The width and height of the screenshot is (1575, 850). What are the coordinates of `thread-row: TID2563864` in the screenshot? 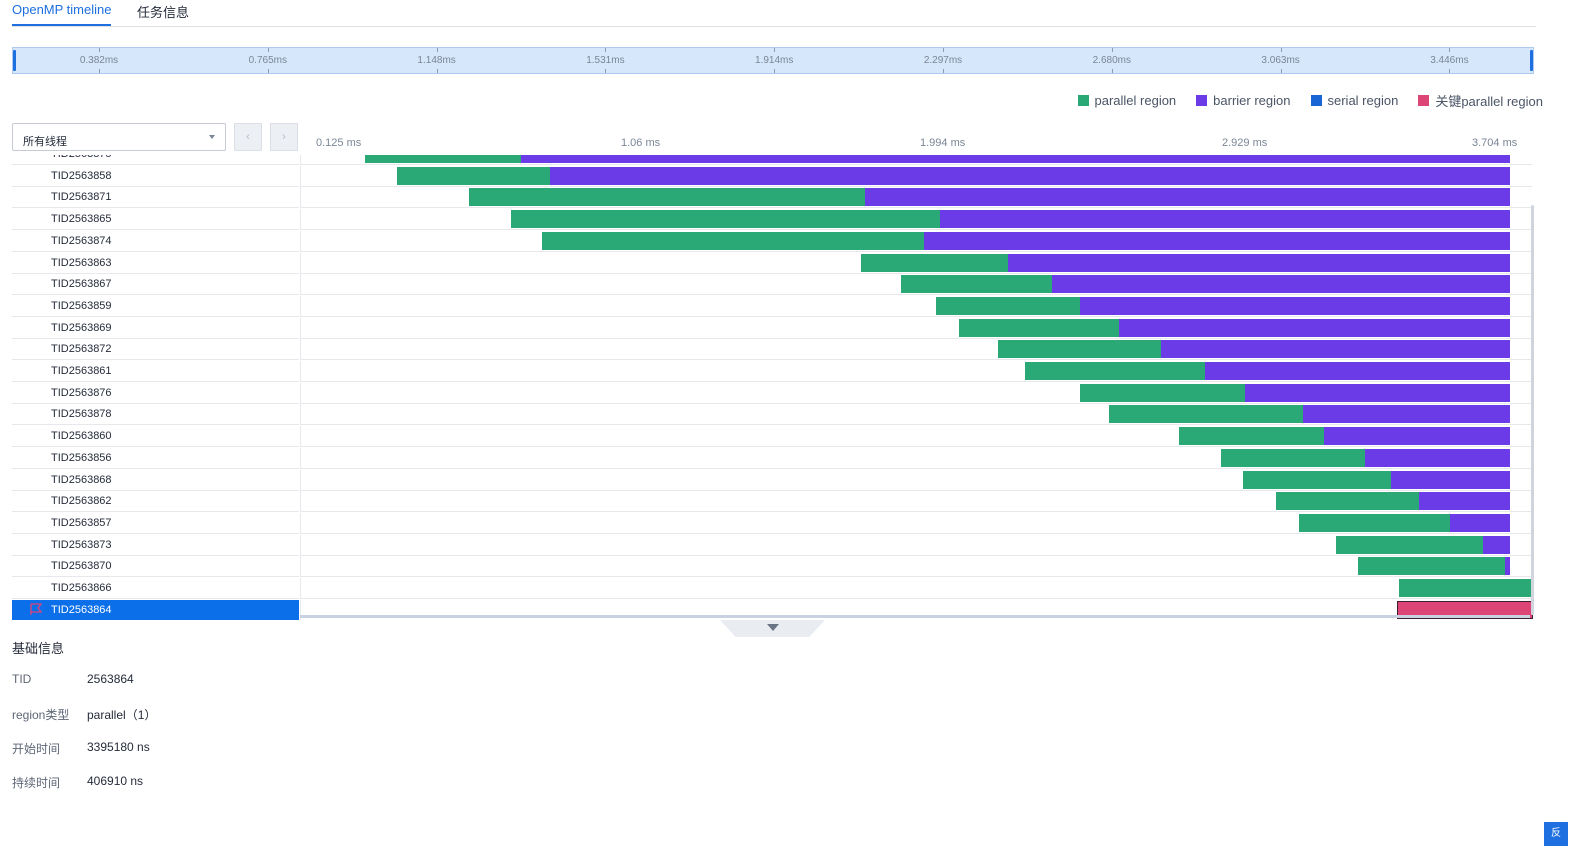 It's located at (772, 609).